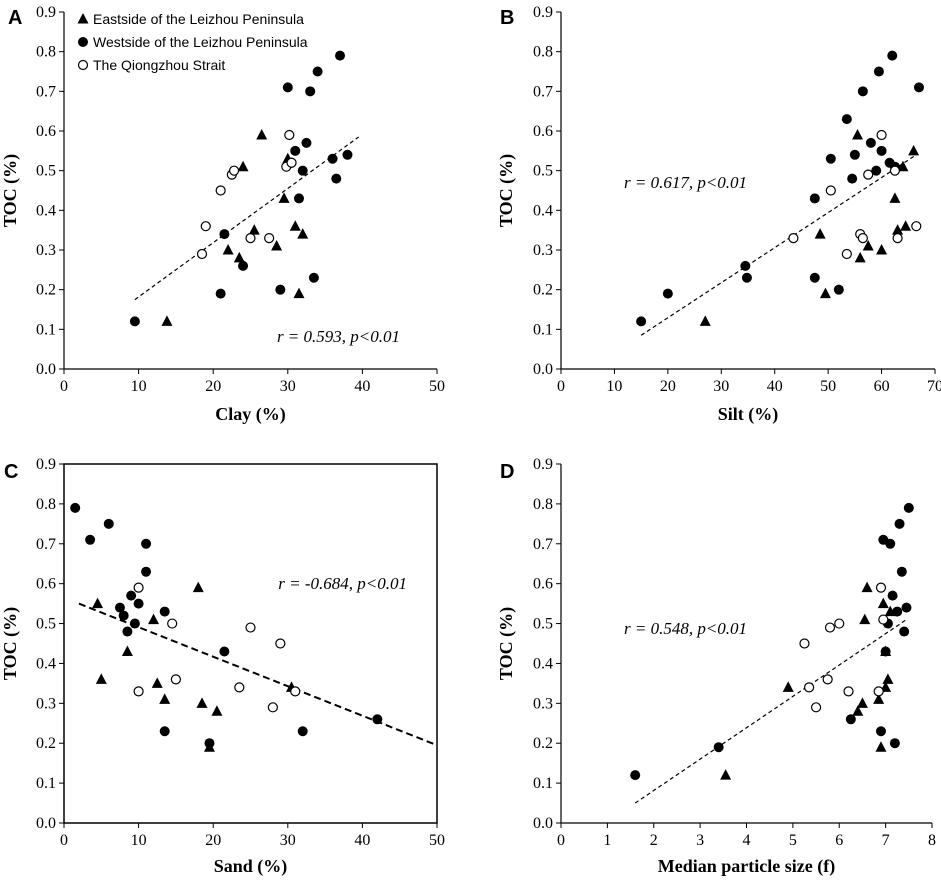  I want to click on trend-line, so click(778, 245).